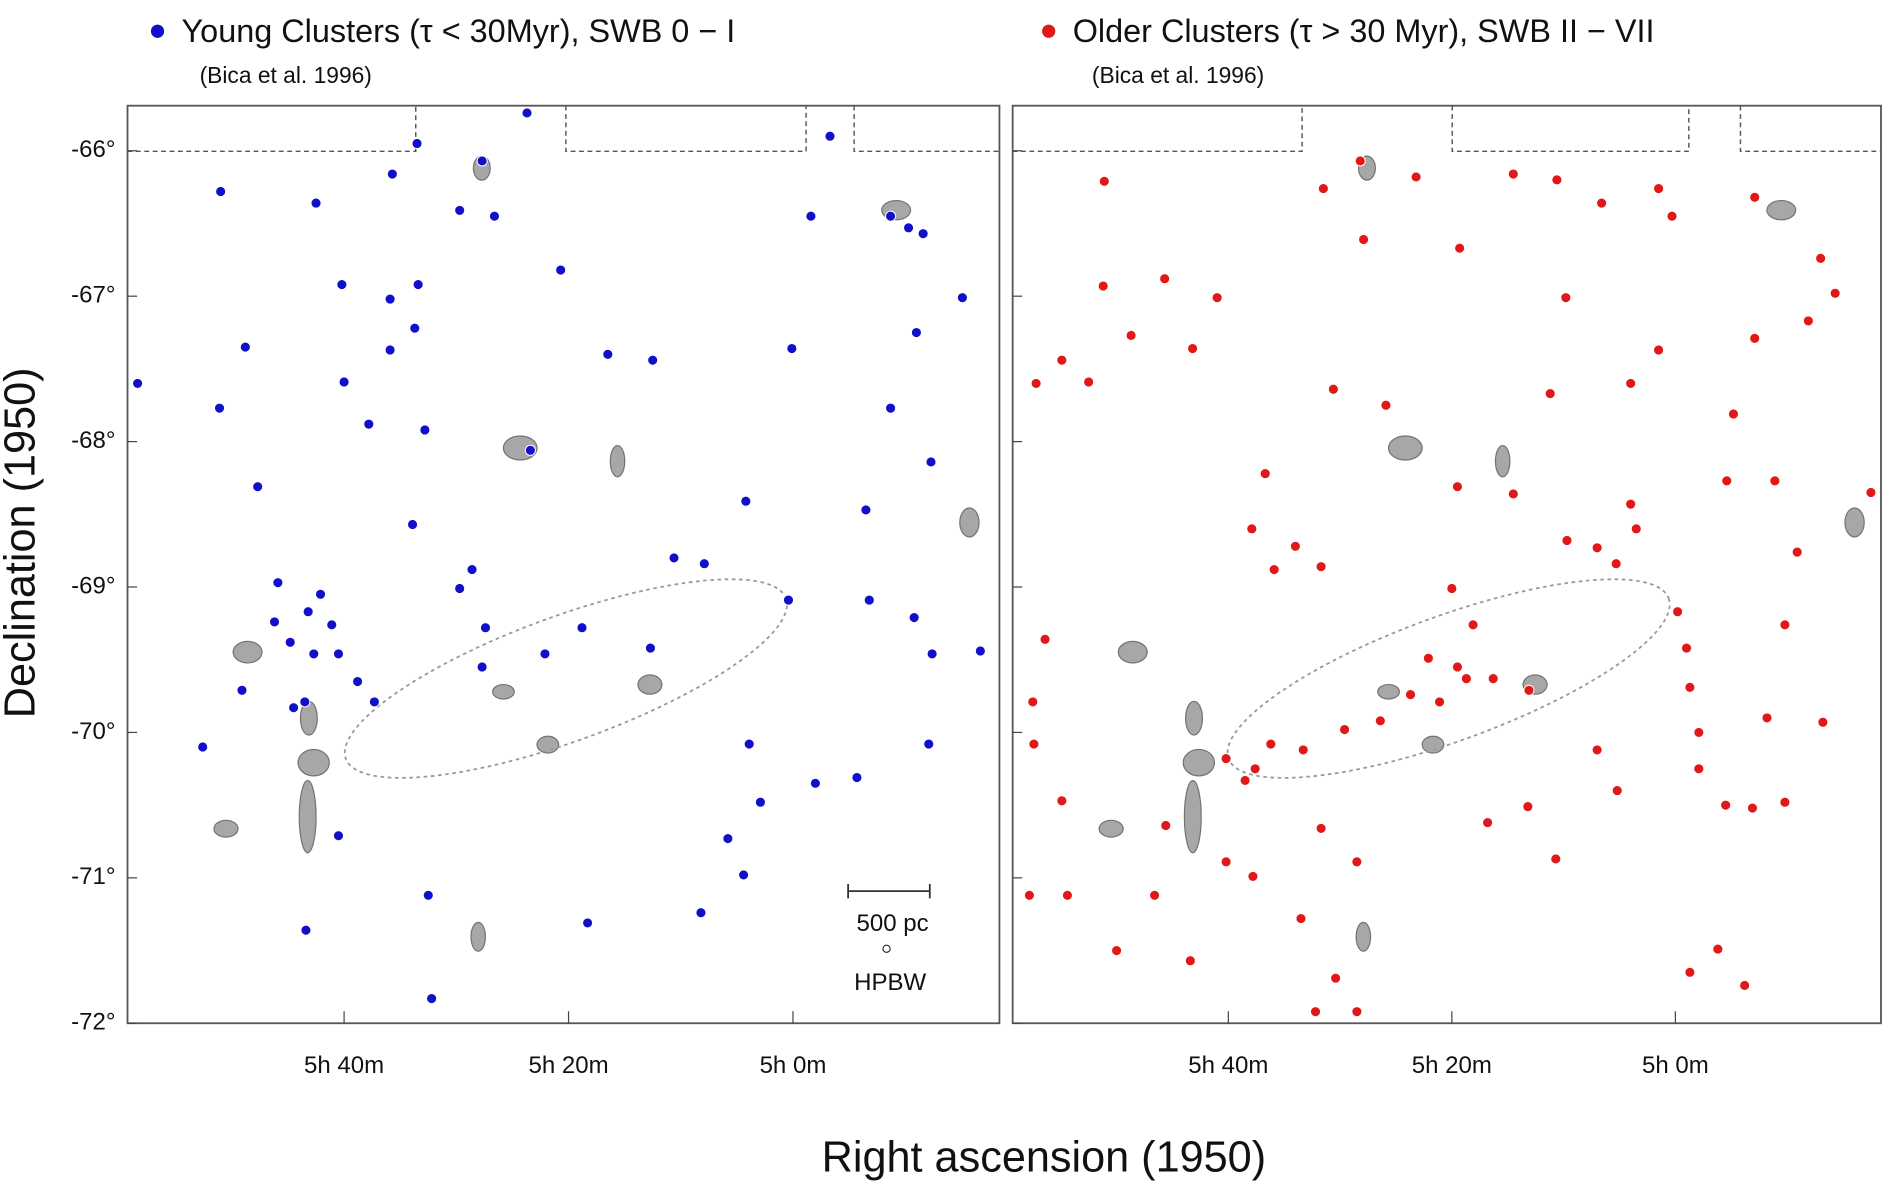  I want to click on y-tick-label: -67°, so click(93, 295).